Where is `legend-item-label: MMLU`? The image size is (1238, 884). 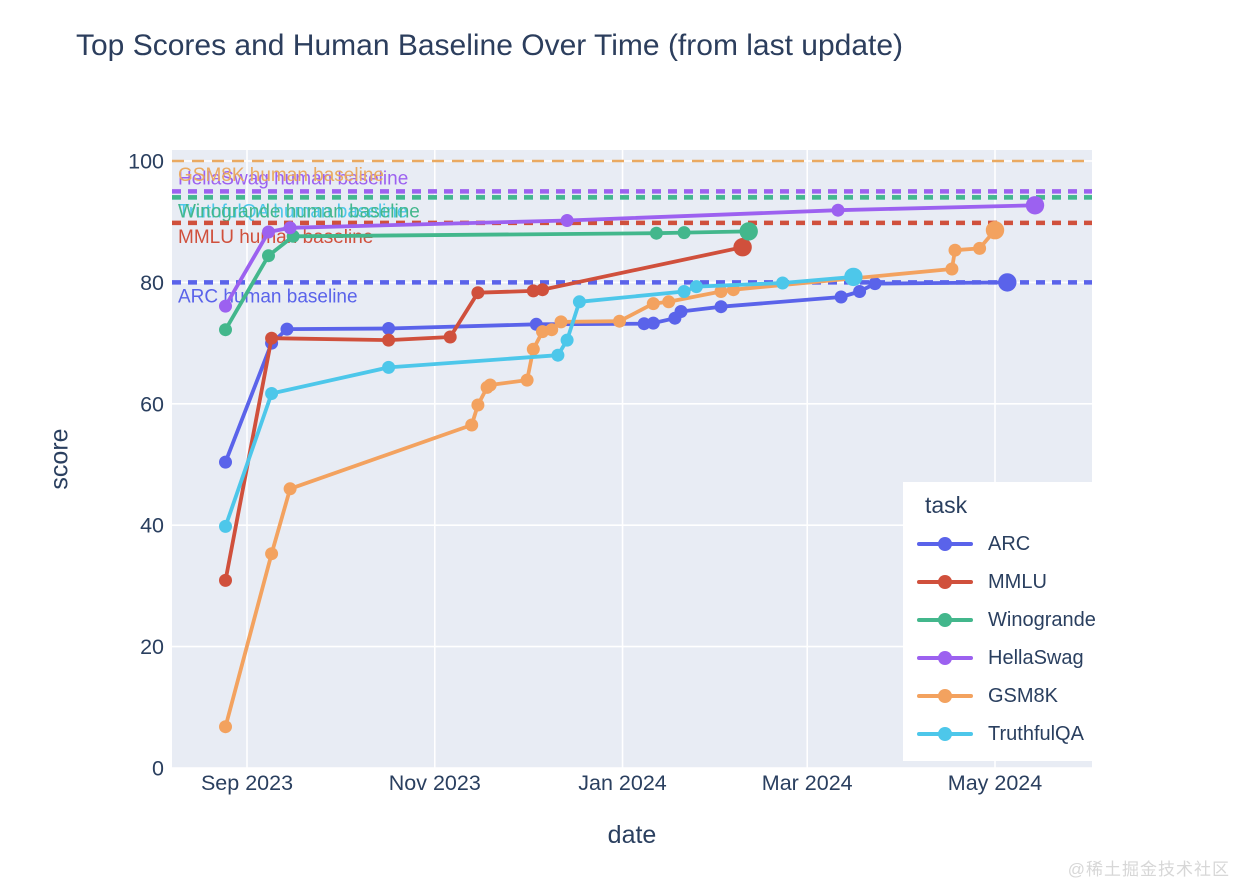
legend-item-label: MMLU is located at coordinates (1017, 581).